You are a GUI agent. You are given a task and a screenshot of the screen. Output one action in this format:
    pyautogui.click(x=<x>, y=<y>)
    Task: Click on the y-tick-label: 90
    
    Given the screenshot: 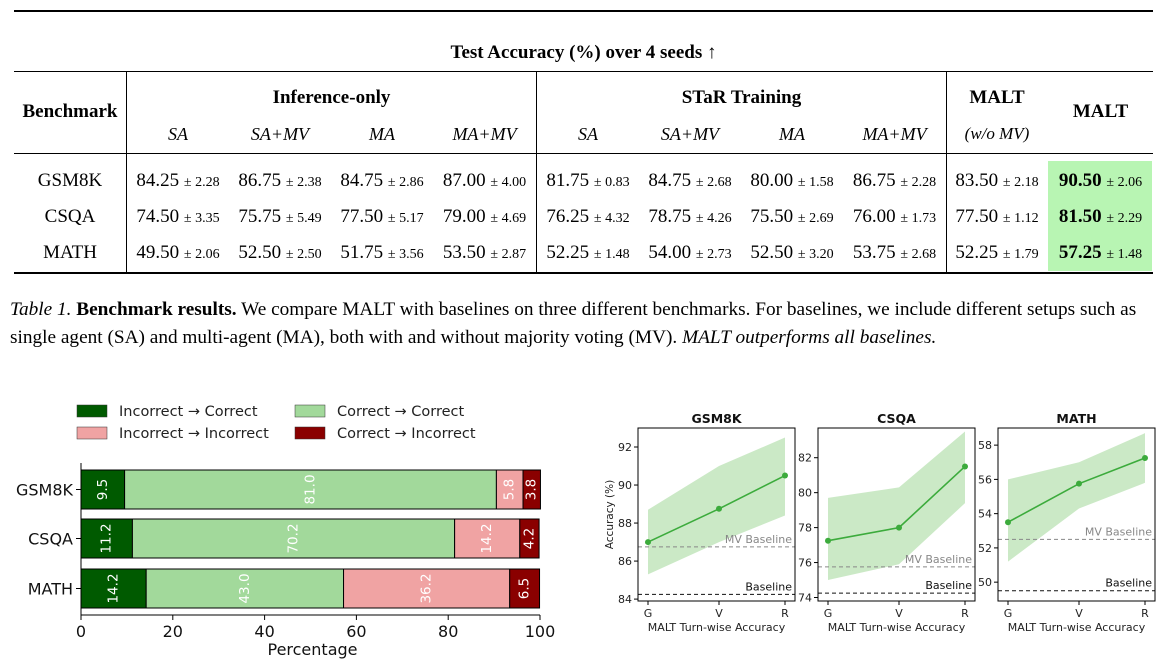 What is the action you would take?
    pyautogui.click(x=625, y=485)
    